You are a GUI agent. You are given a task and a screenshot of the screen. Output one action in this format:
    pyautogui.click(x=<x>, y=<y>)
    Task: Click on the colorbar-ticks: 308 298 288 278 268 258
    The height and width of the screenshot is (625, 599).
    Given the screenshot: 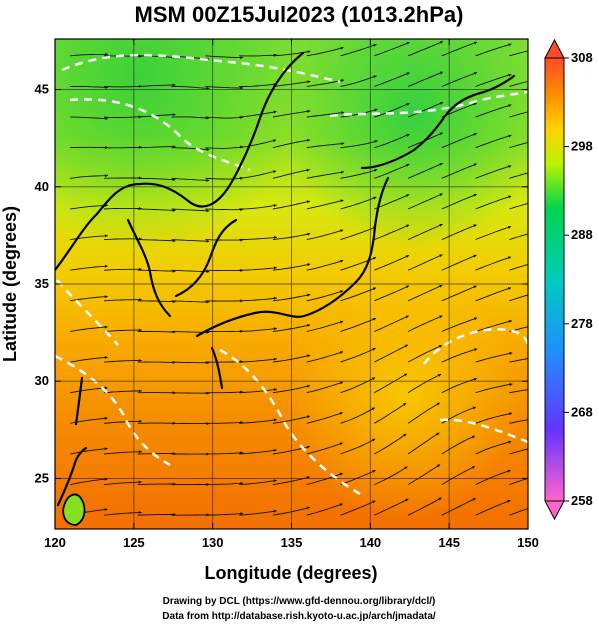 What is the action you would take?
    pyautogui.click(x=578, y=279)
    